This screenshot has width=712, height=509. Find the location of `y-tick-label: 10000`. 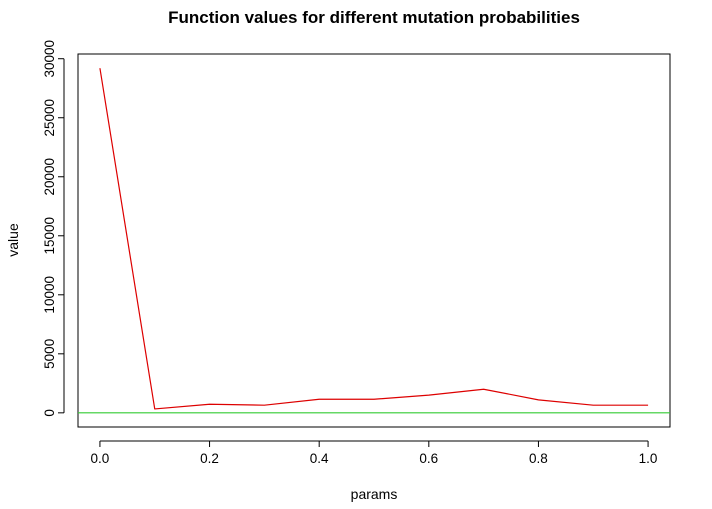

y-tick-label: 10000 is located at coordinates (49, 295).